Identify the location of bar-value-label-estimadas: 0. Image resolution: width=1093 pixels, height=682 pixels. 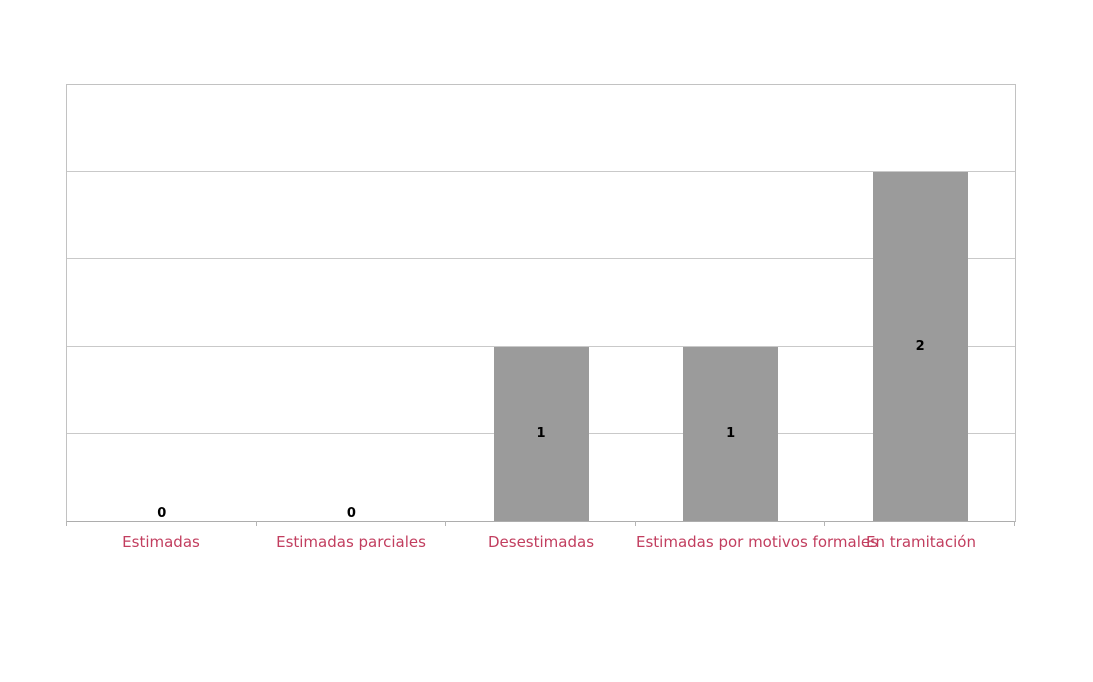
(162, 513).